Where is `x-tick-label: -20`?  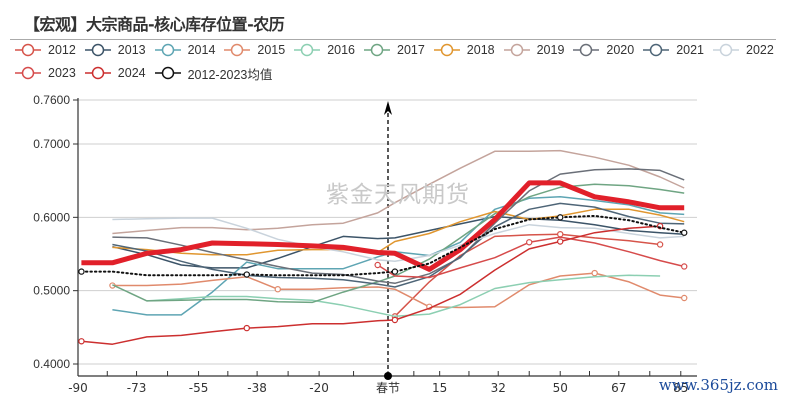
x-tick-label: -20 is located at coordinates (319, 388).